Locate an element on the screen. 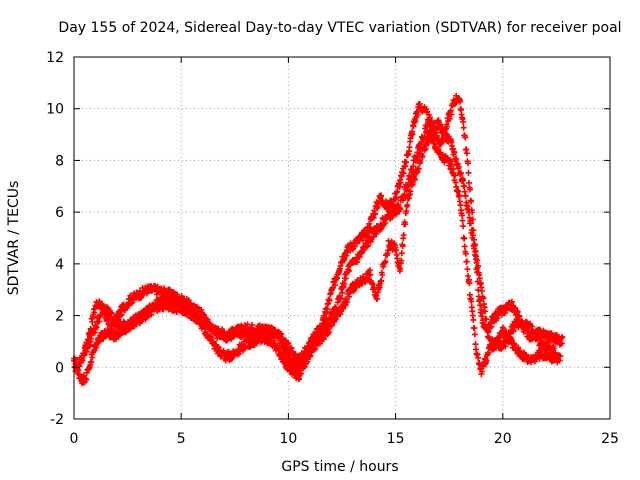 This screenshot has width=640, height=480. x-tick-label: 0 is located at coordinates (74, 439).